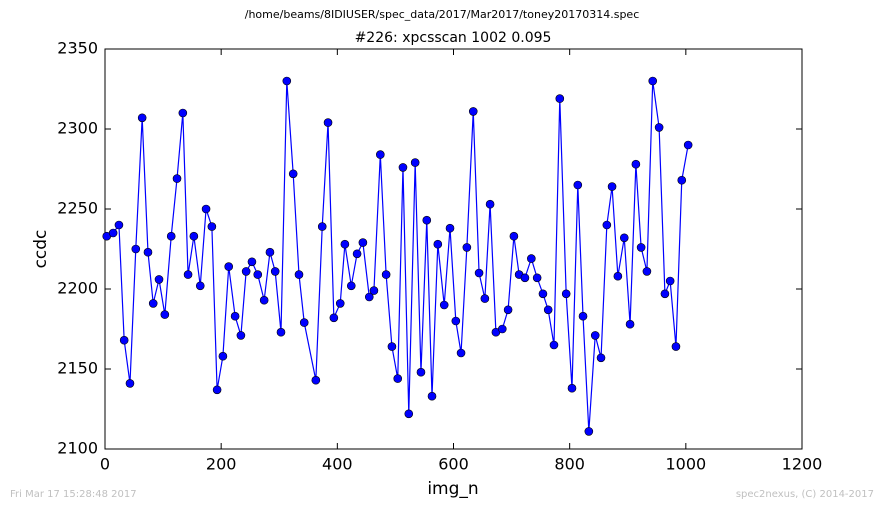 This screenshot has height=509, width=884. I want to click on x-tick-label: 600, so click(453, 464).